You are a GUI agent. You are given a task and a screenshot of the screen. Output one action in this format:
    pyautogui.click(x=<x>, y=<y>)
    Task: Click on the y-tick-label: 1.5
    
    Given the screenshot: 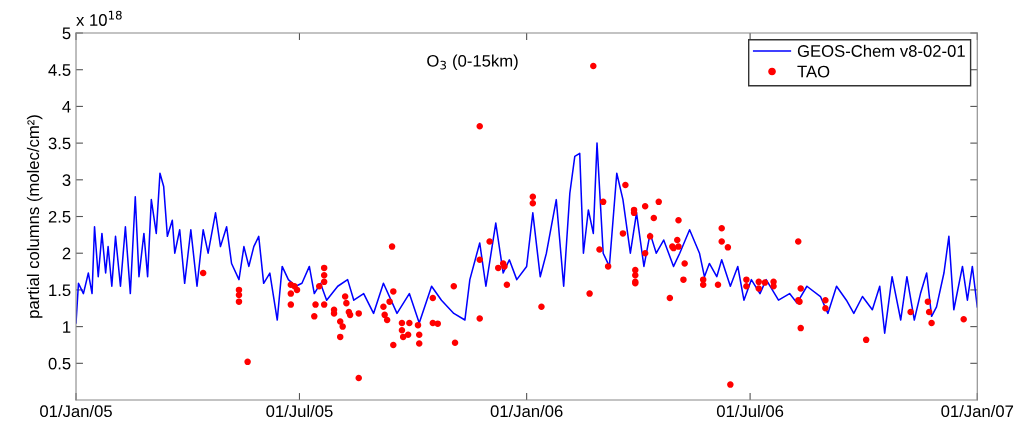 What is the action you would take?
    pyautogui.click(x=60, y=290)
    